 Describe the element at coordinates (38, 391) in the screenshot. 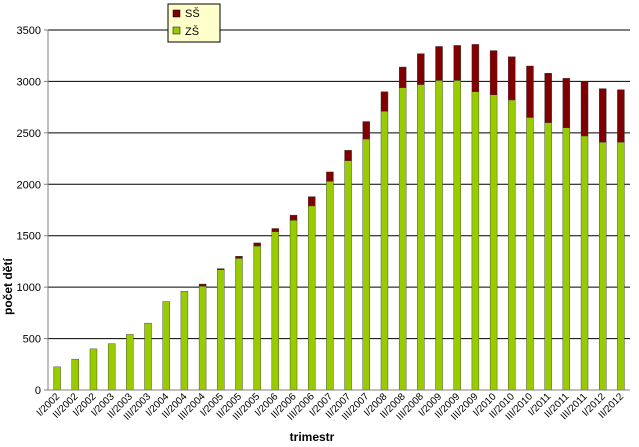

I see `y-tick-label: 0` at that location.